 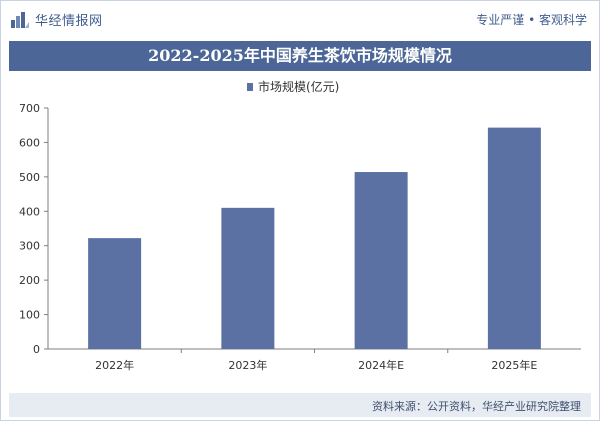 I want to click on x-tick-label: 2022年, so click(x=114, y=365).